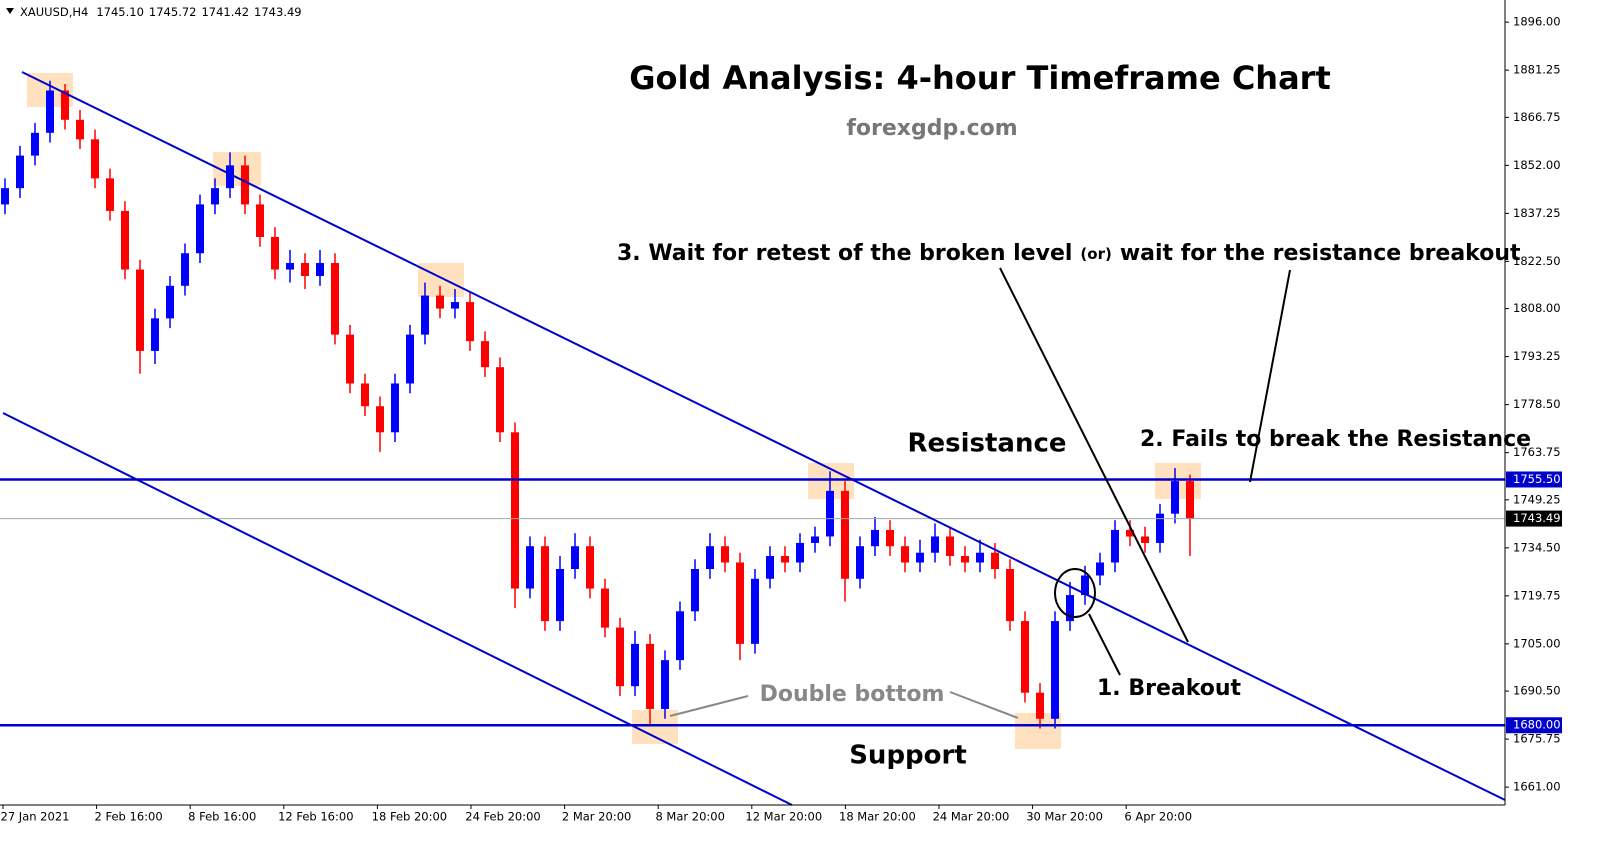 Image resolution: width=1607 pixels, height=854 pixels. Describe the element at coordinates (129, 817) in the screenshot. I see `x-tick-label: 2 Feb 16:00` at that location.